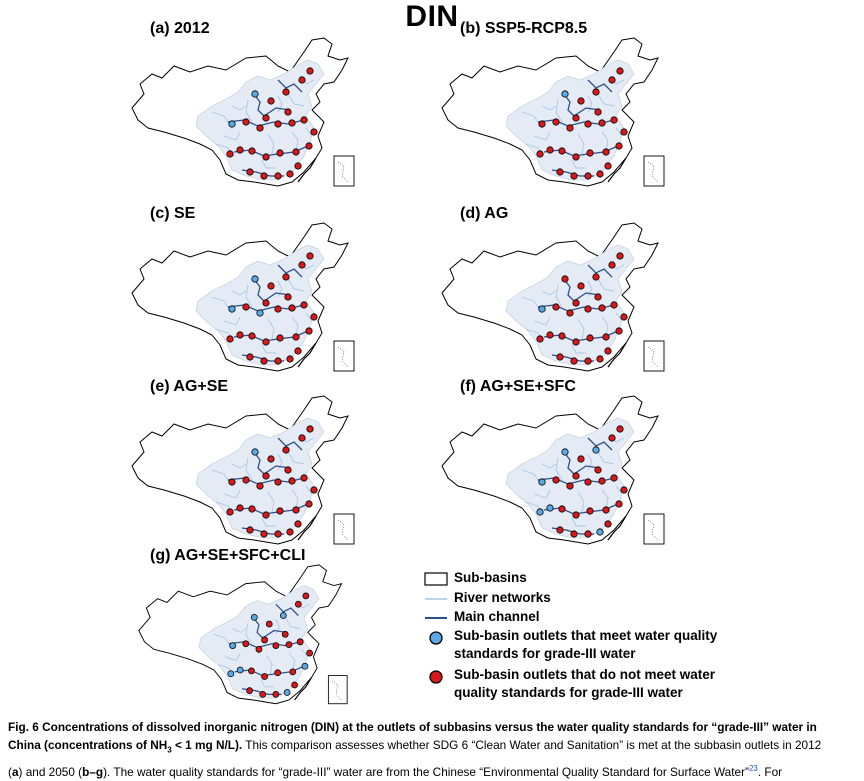 Image resolution: width=864 pixels, height=781 pixels. I want to click on map-panel-ag: (d) AG, so click(600, 290).